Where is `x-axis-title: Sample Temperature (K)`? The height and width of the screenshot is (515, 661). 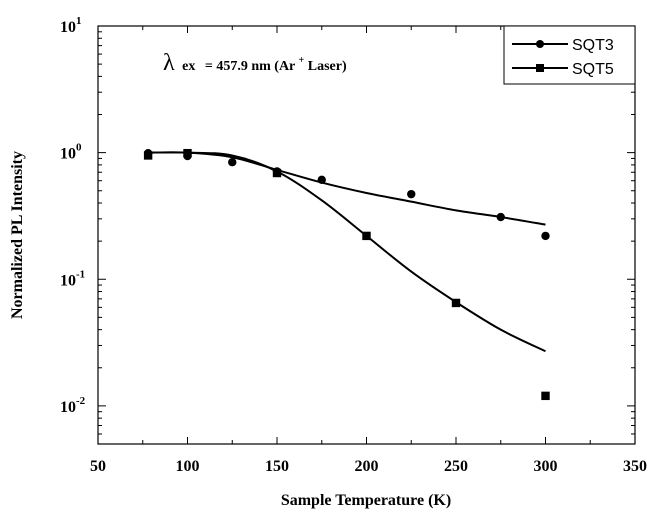
x-axis-title: Sample Temperature (K) is located at coordinates (366, 500).